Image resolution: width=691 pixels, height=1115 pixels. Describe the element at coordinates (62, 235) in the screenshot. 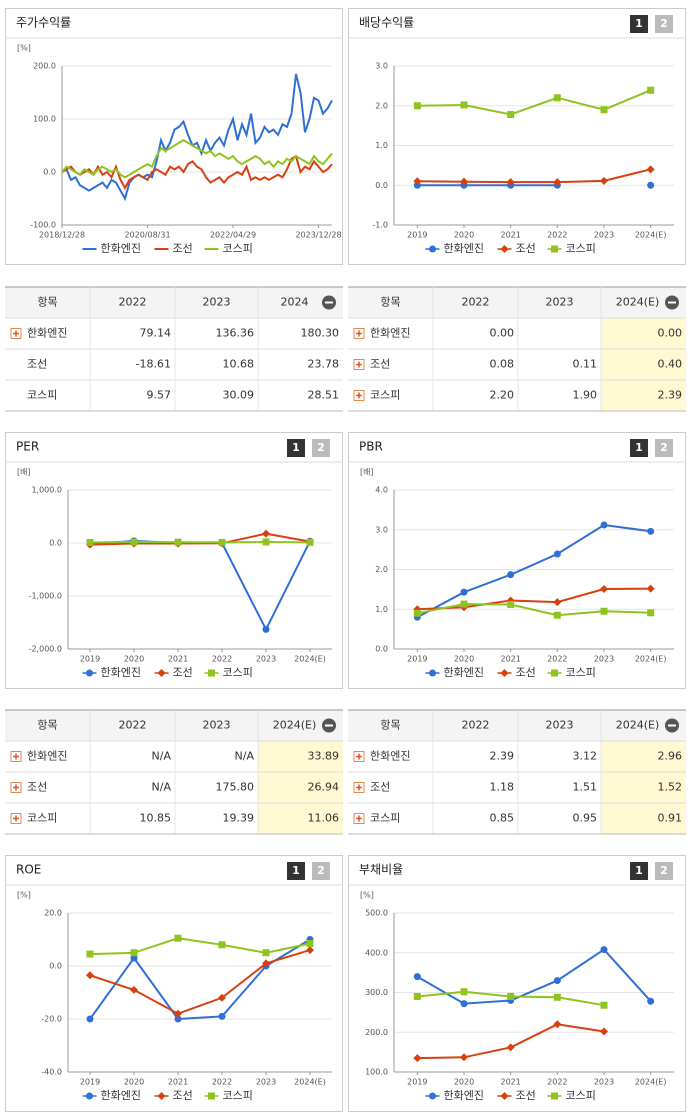

I see `x-tick-label: 2018/12/28` at that location.